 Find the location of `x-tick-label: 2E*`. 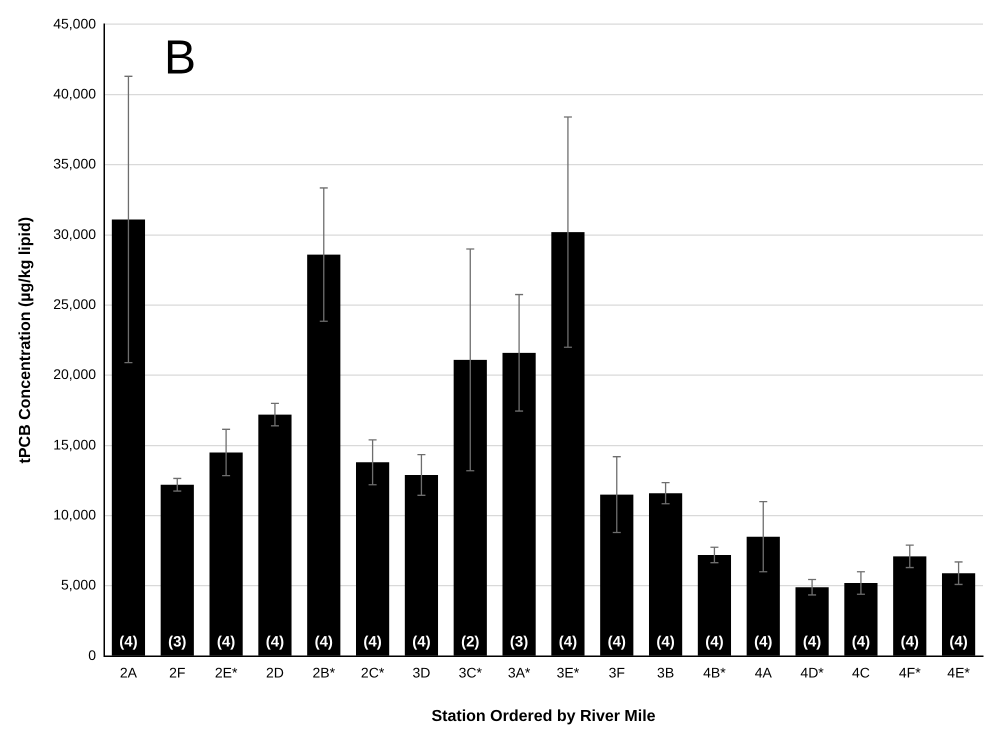

x-tick-label: 2E* is located at coordinates (226, 672).